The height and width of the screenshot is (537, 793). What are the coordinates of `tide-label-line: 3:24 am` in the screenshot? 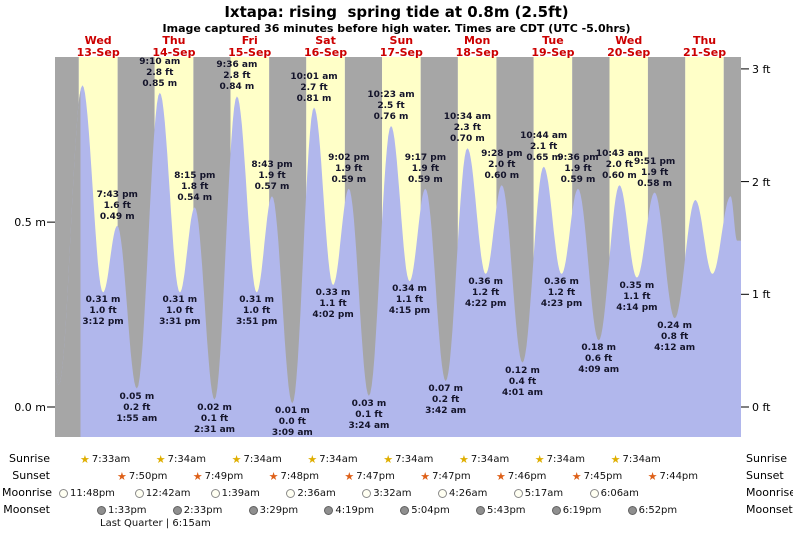 It's located at (369, 425).